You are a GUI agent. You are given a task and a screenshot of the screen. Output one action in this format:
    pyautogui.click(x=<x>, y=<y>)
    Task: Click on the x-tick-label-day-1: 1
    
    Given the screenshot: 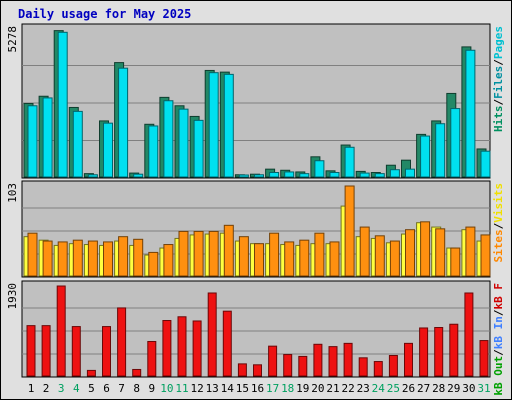 What is the action you would take?
    pyautogui.click(x=31, y=388)
    